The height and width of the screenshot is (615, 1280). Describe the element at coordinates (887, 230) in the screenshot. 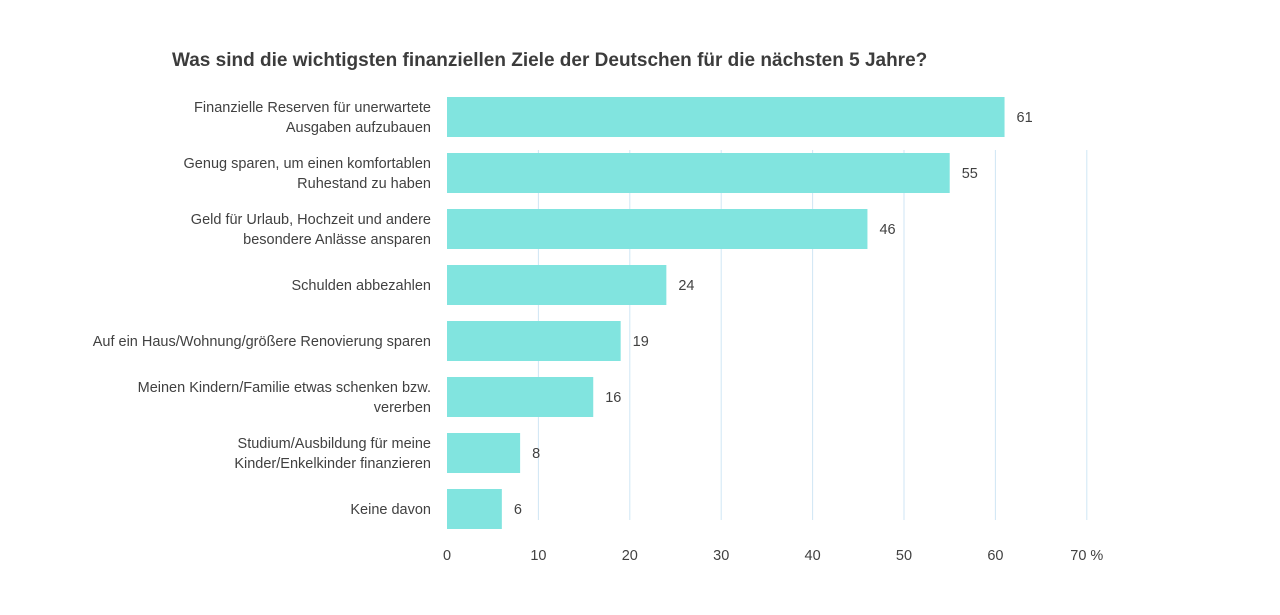

I see `value-label: 46` at that location.